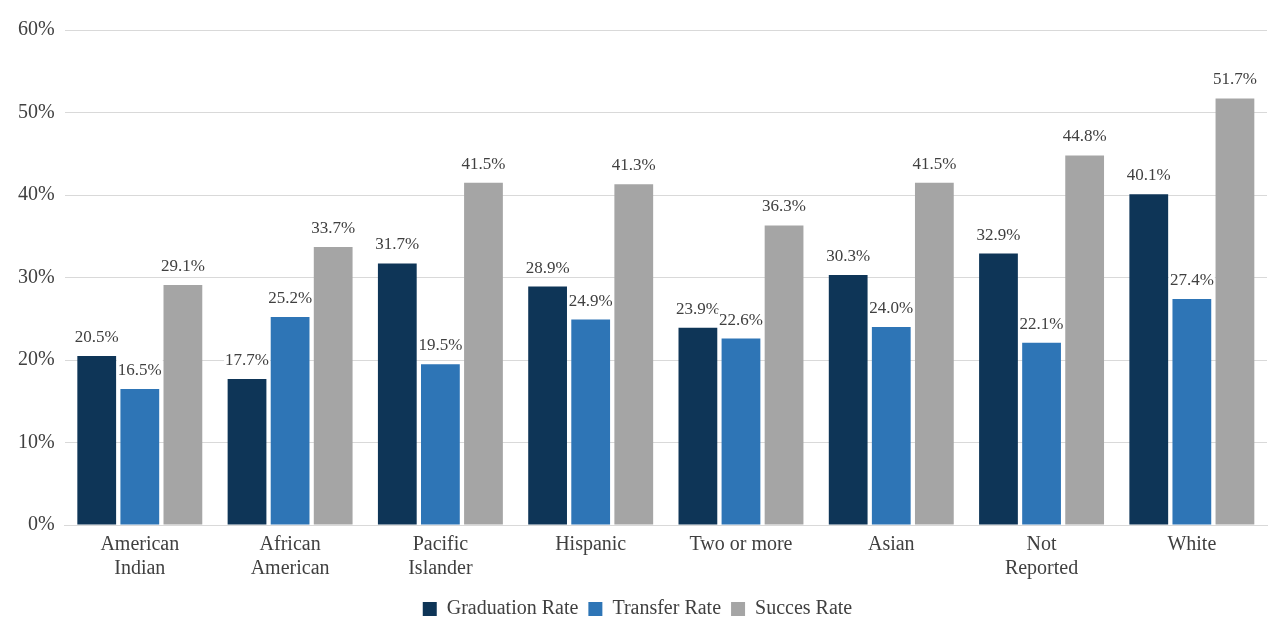 The image size is (1285, 637). I want to click on data-label: 23.9%, so click(697, 308).